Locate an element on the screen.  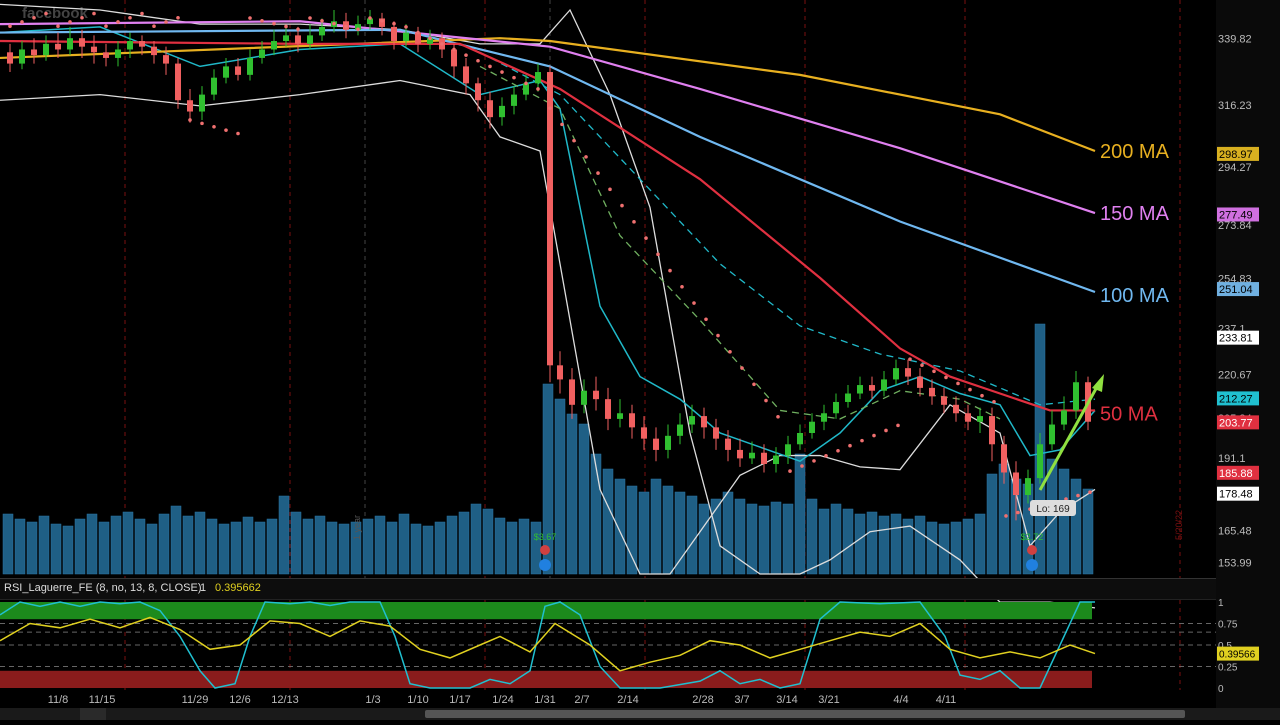
x-label-7: 1/17 is located at coordinates (459, 700).